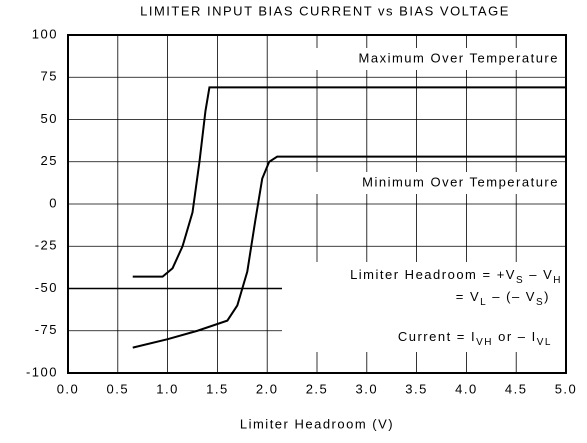 The height and width of the screenshot is (443, 587). What do you see at coordinates (367, 388) in the screenshot?
I see `x-tick-label: 3.0` at bounding box center [367, 388].